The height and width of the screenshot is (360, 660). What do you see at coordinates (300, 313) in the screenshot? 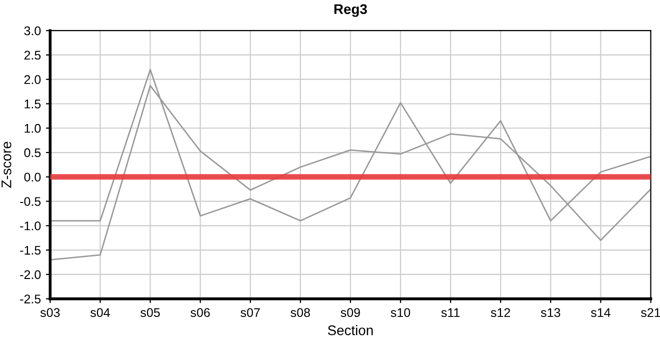
I see `x-tick-label: s08` at bounding box center [300, 313].